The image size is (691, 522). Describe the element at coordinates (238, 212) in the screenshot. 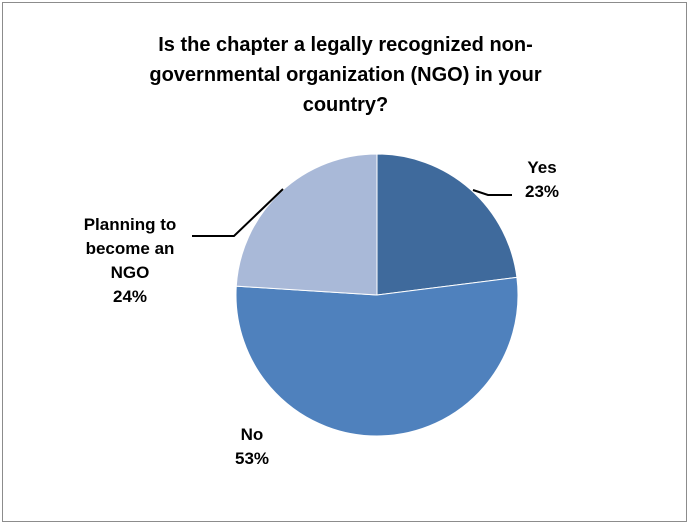

I see `leader-line-planning` at that location.